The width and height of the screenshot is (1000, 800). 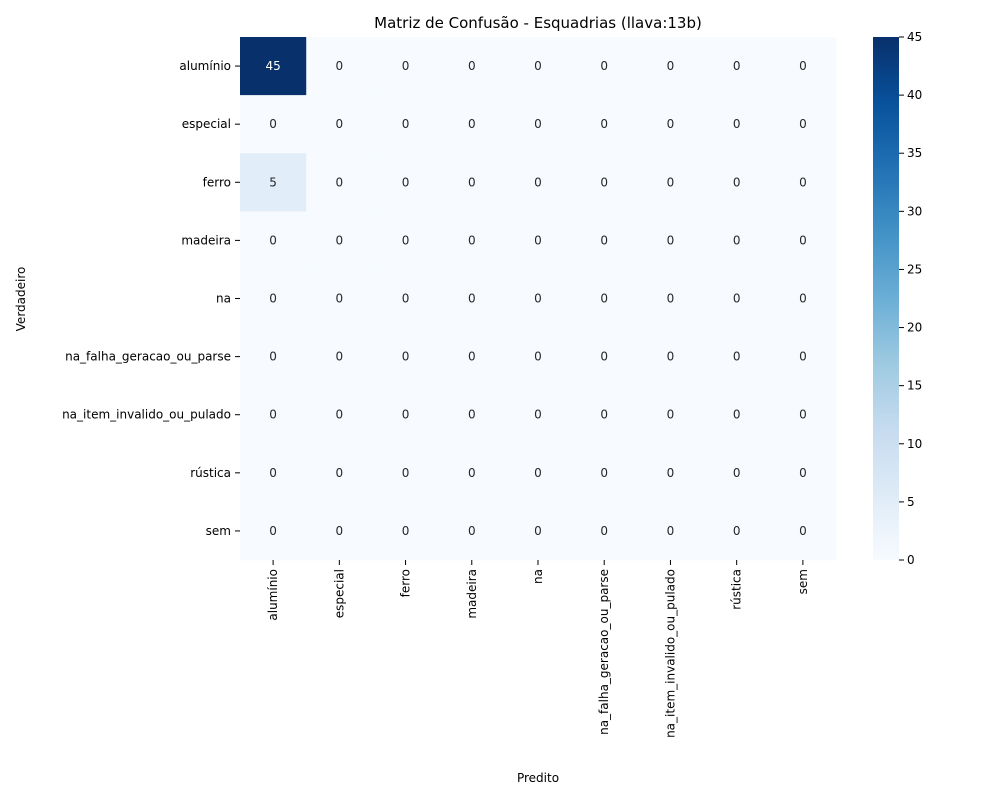 I want to click on x-tick-label: alumínio, so click(x=273, y=595).